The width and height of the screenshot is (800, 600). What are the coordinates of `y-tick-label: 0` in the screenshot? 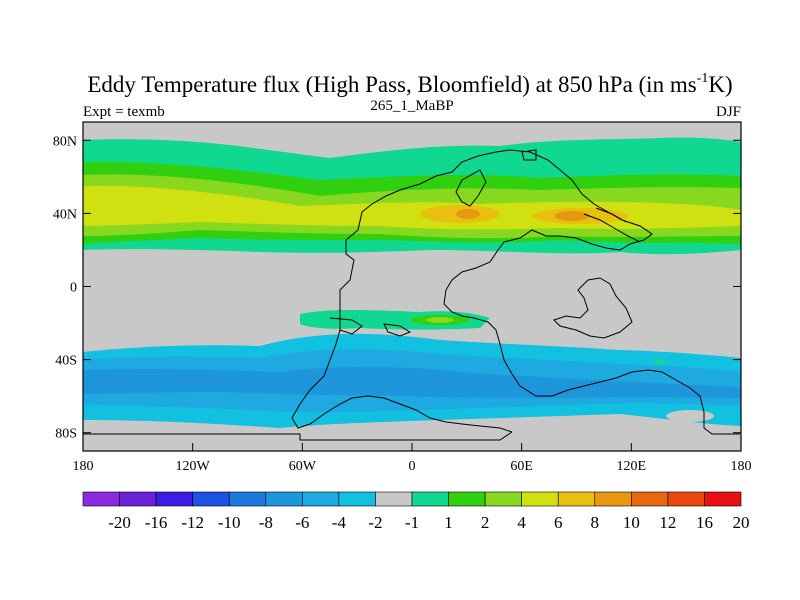 It's located at (73, 288).